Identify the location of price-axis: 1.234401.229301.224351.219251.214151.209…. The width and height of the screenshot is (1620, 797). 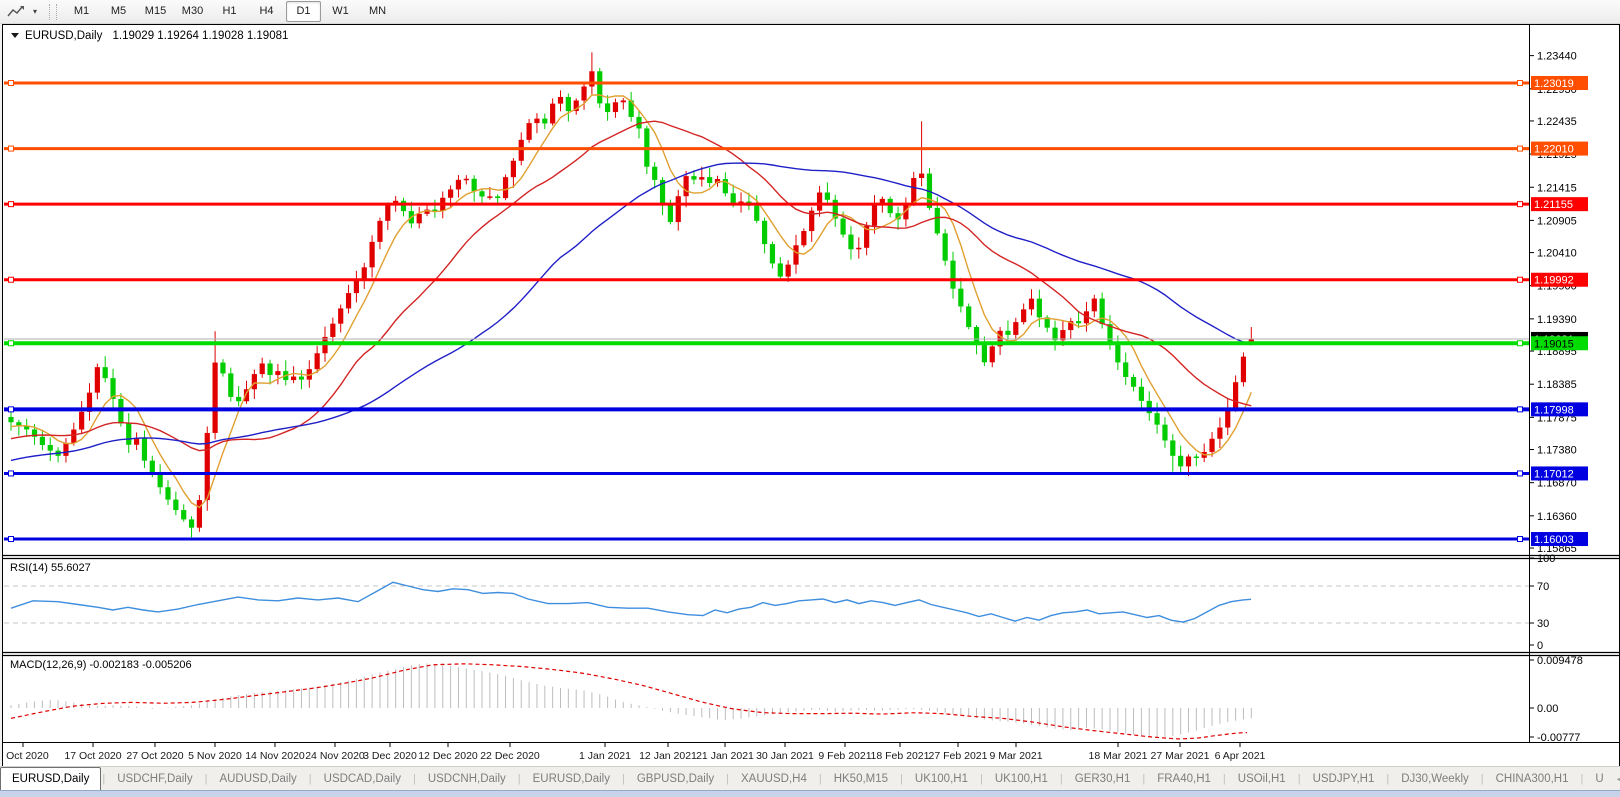
(1558, 303).